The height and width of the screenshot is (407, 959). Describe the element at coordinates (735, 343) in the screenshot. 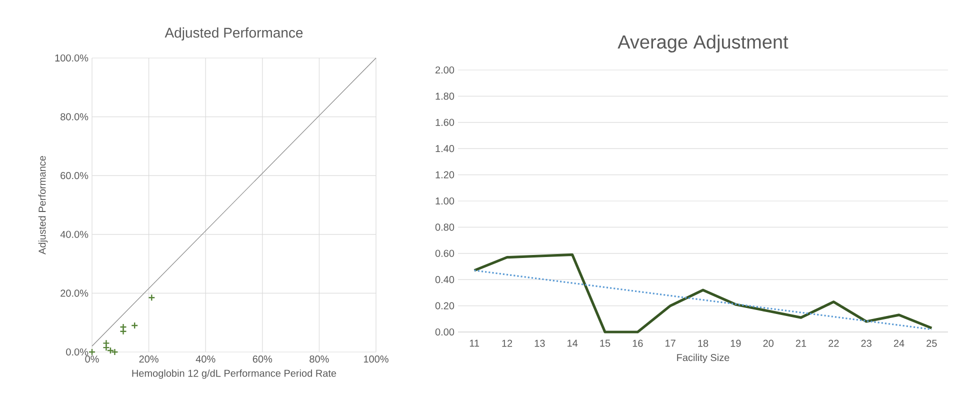

I see `x-tick-label: 19` at that location.